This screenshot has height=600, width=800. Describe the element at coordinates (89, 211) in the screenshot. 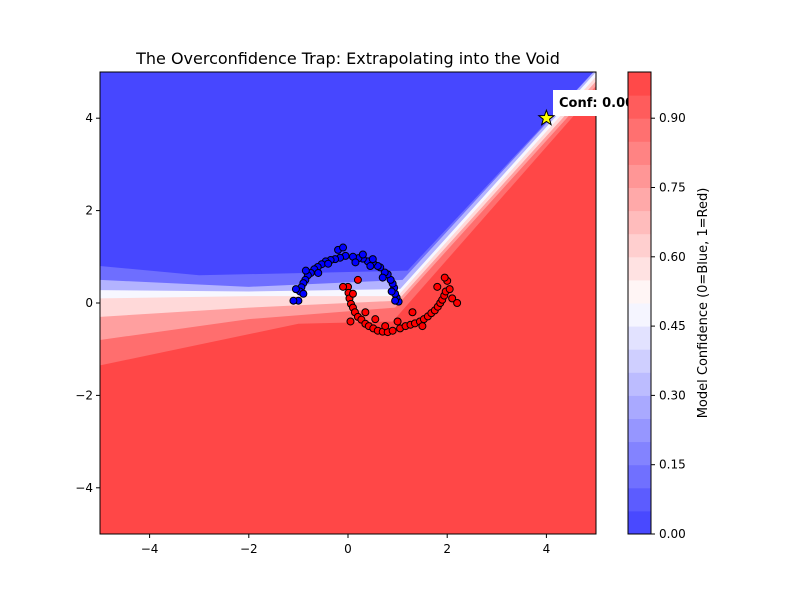

I see `y-tick-label: 2` at that location.